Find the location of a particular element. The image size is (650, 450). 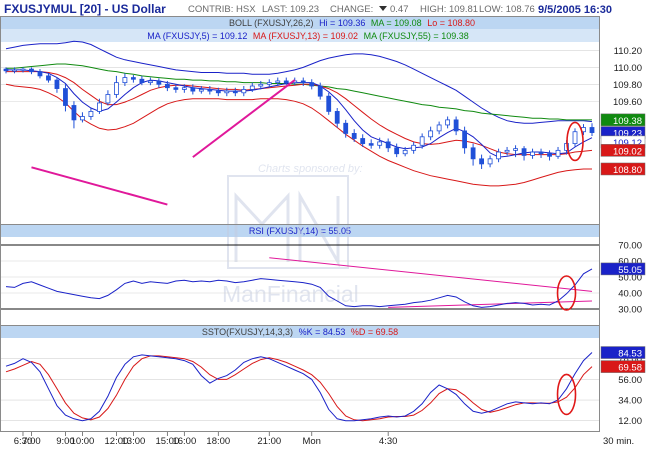

ma-title-strip is located at coordinates (300, 35).